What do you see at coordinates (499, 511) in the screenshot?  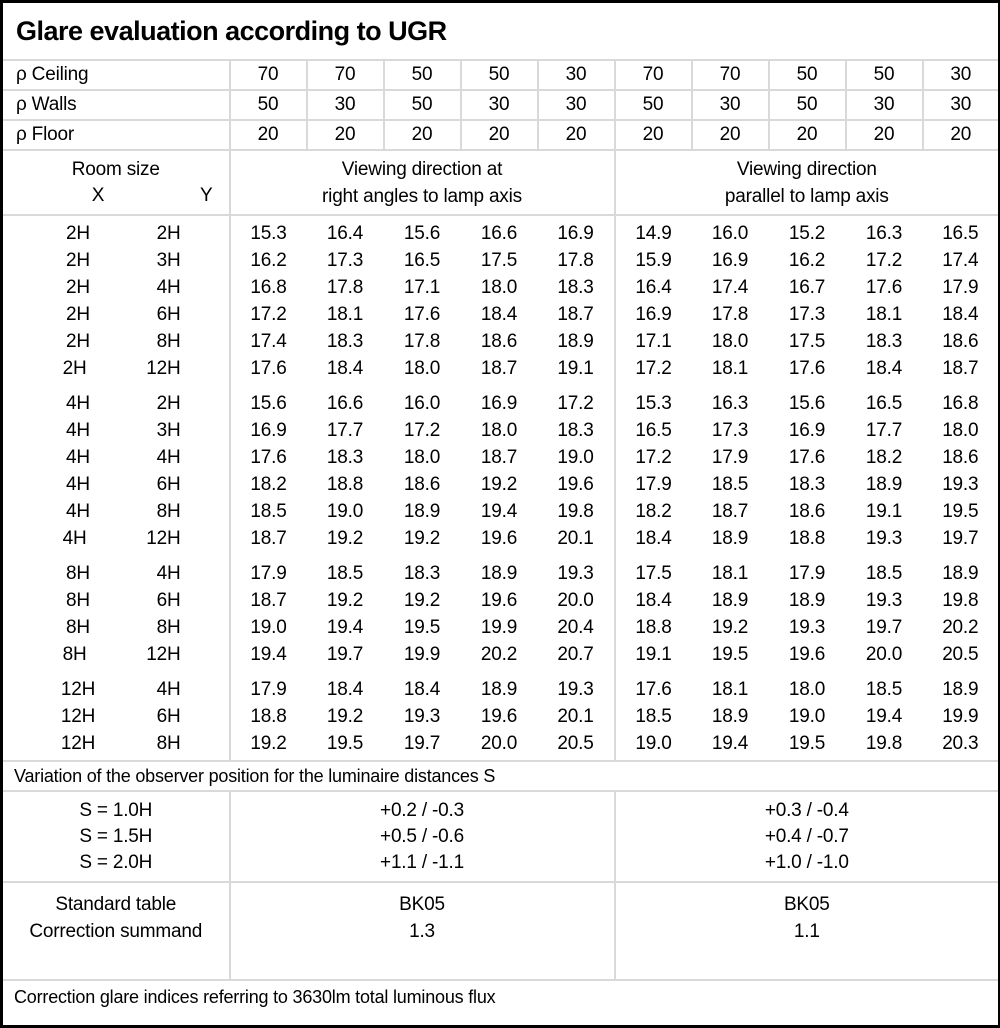 I see `ugr-value: 19.4` at bounding box center [499, 511].